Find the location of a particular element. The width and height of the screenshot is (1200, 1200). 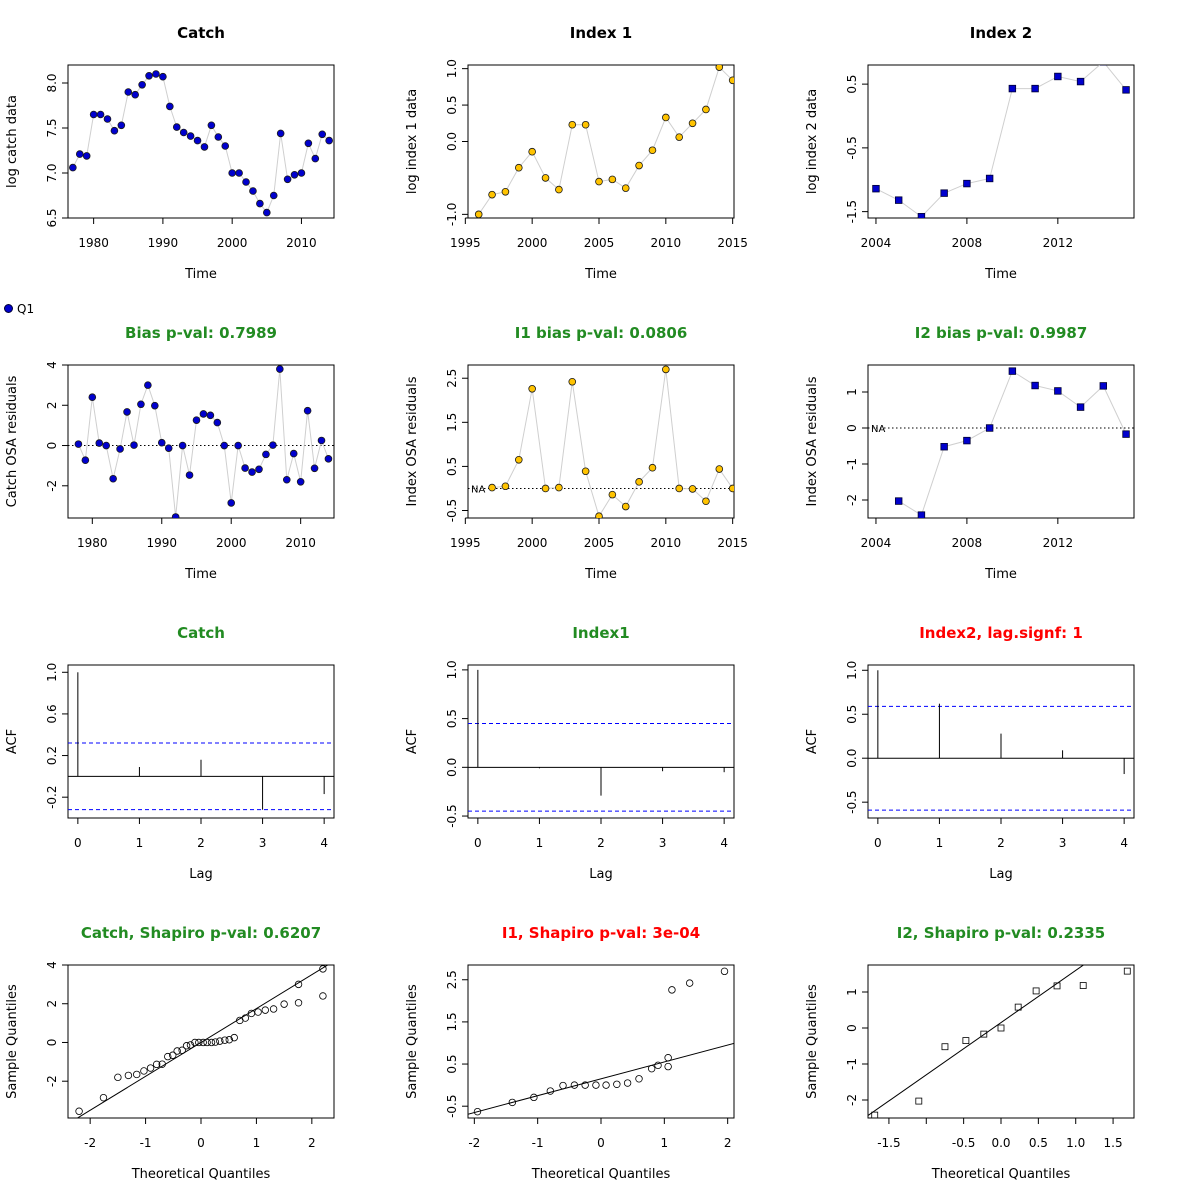

legend-label-q1: Q1 is located at coordinates (26, 309).